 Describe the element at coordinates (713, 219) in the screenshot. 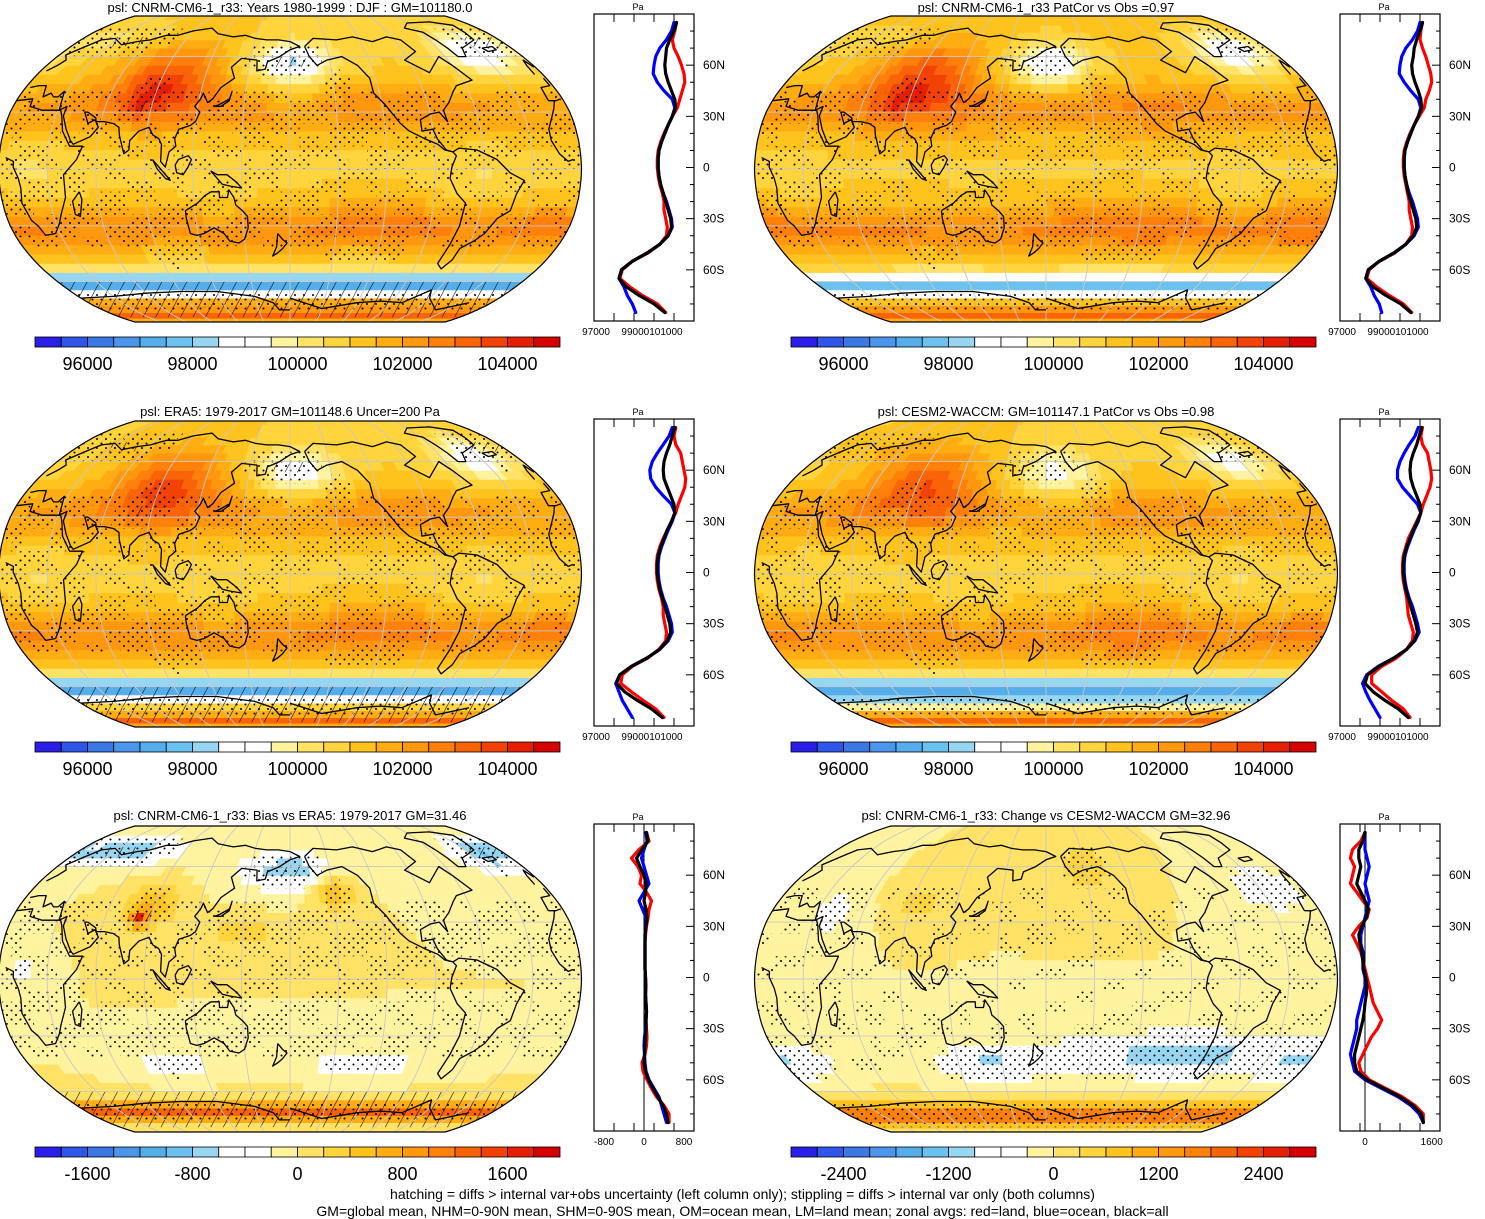

I see `zonal-ytick-label: 30S` at that location.